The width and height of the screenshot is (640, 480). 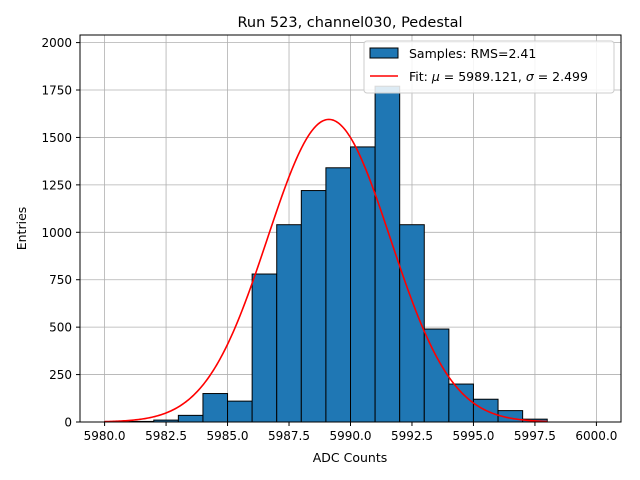 What do you see at coordinates (56, 138) in the screenshot?
I see `y-tick-label: 1500` at bounding box center [56, 138].